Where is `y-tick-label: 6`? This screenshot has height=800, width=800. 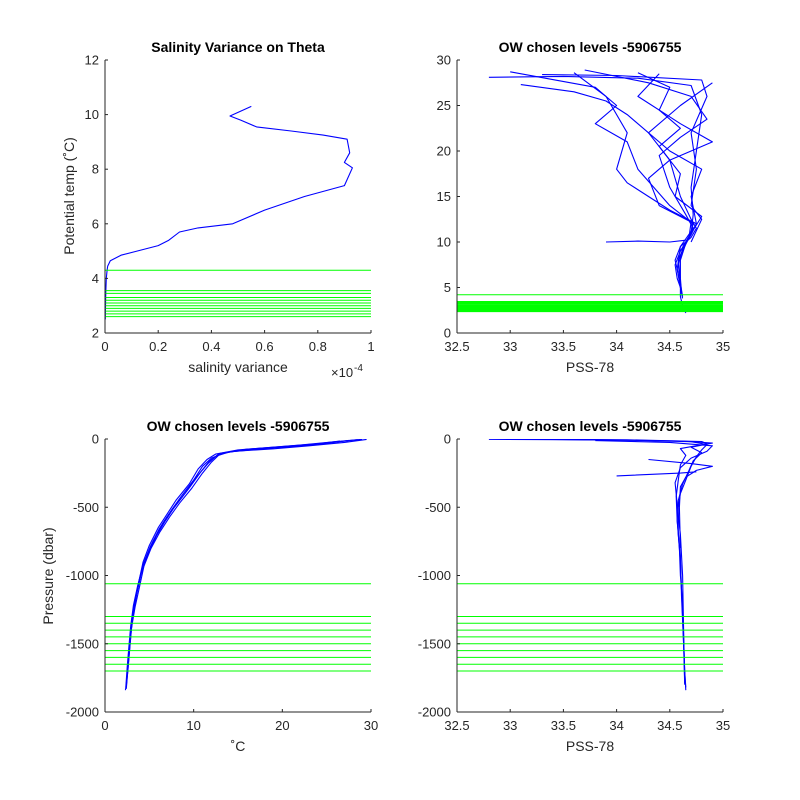 y-tick-label: 6 is located at coordinates (95, 223).